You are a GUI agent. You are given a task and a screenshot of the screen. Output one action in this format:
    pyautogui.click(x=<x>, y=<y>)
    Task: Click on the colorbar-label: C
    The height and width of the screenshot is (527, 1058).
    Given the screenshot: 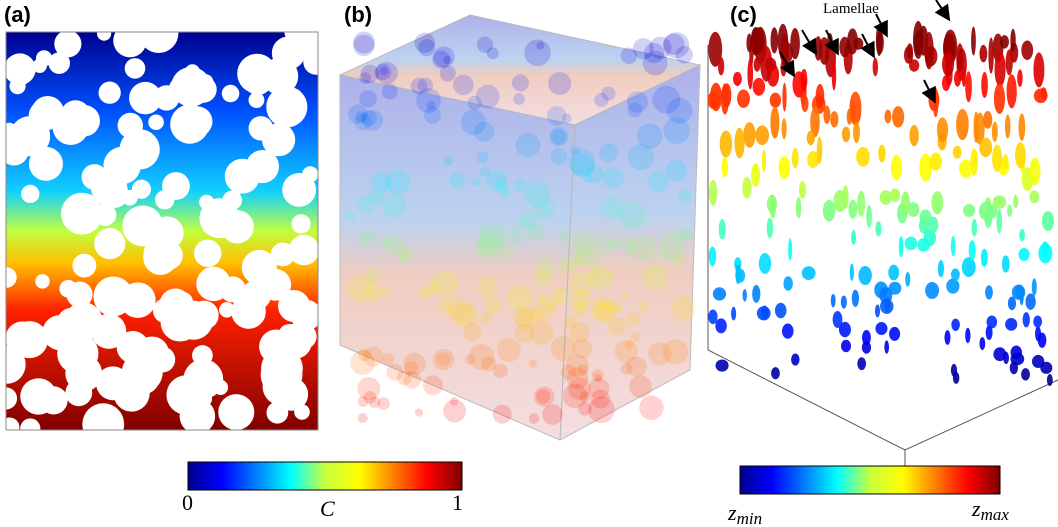 What is the action you would take?
    pyautogui.click(x=327, y=508)
    